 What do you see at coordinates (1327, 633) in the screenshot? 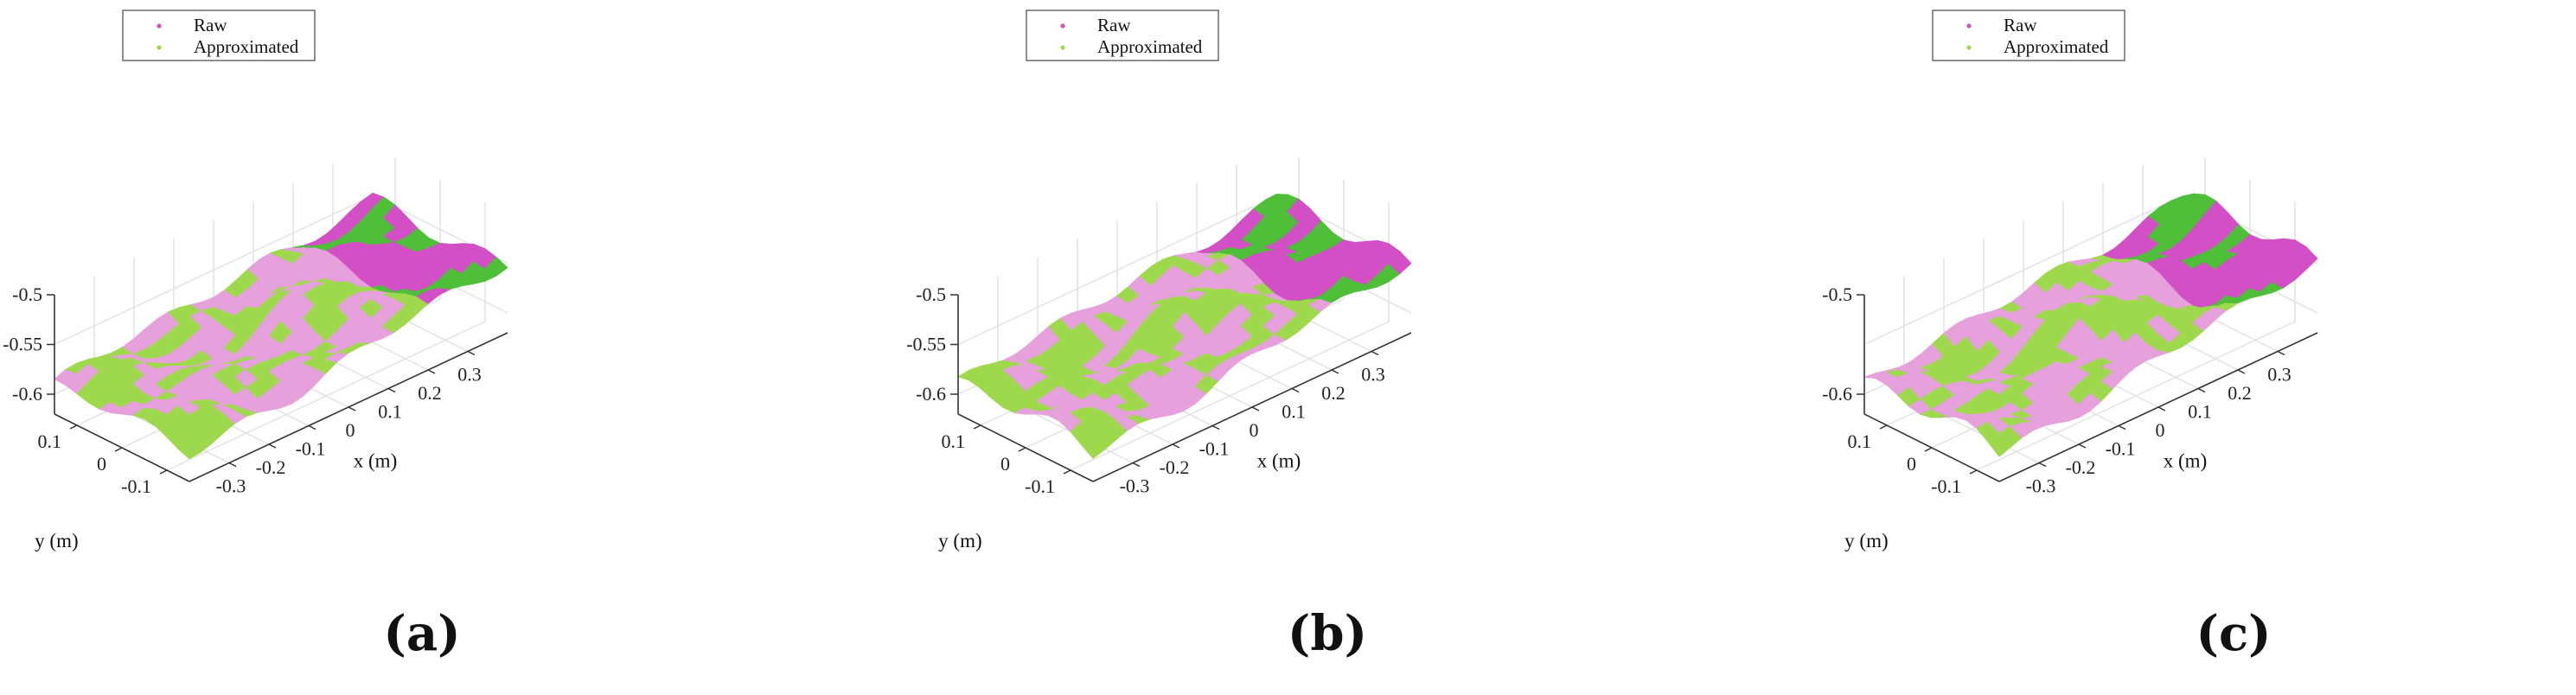
I see `panel-label-b: (b)` at bounding box center [1327, 633].